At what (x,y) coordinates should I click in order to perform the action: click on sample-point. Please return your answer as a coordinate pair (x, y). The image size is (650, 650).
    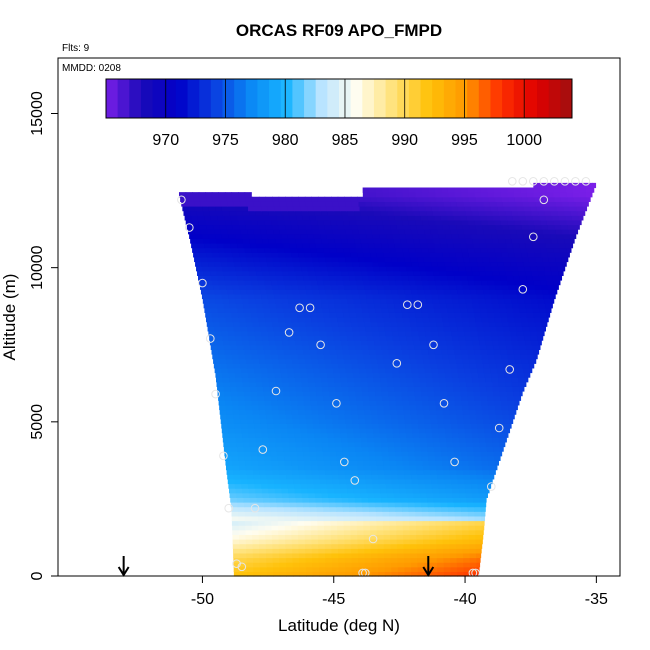
    Looking at the image, I should click on (202, 283).